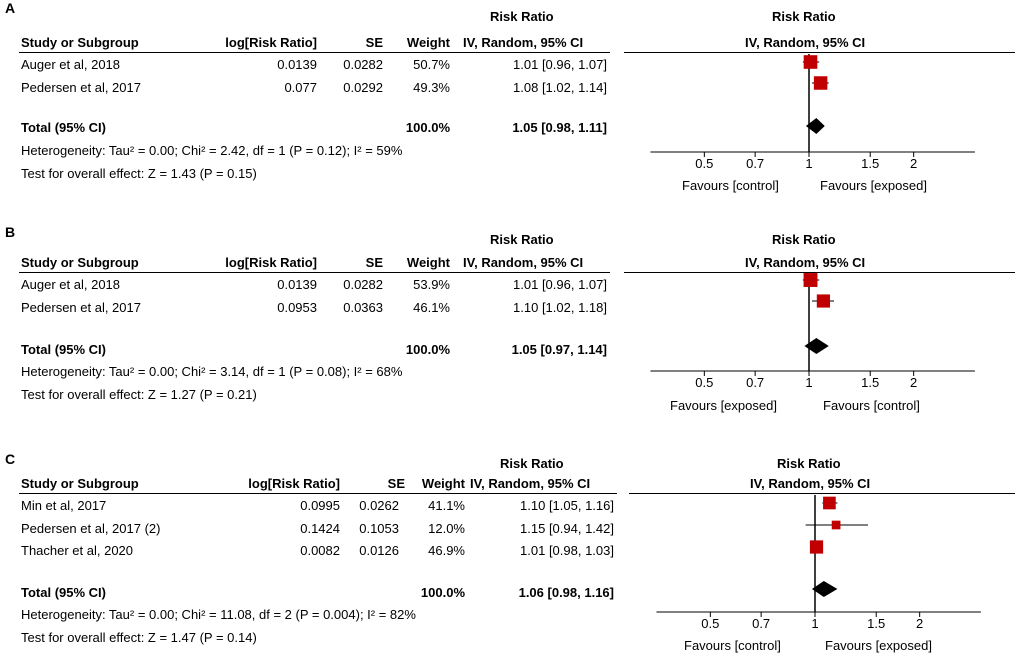 This screenshot has width=1021, height=662. Describe the element at coordinates (379, 528) in the screenshot. I see `se-value: 0.1053` at that location.